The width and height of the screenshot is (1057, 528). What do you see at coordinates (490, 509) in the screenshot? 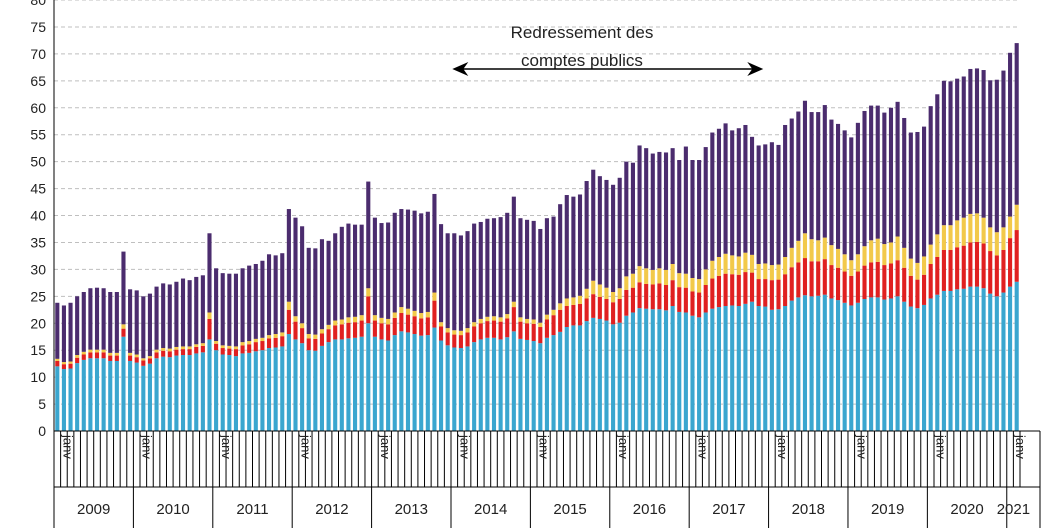
I see `year-label: 2014` at bounding box center [490, 509].